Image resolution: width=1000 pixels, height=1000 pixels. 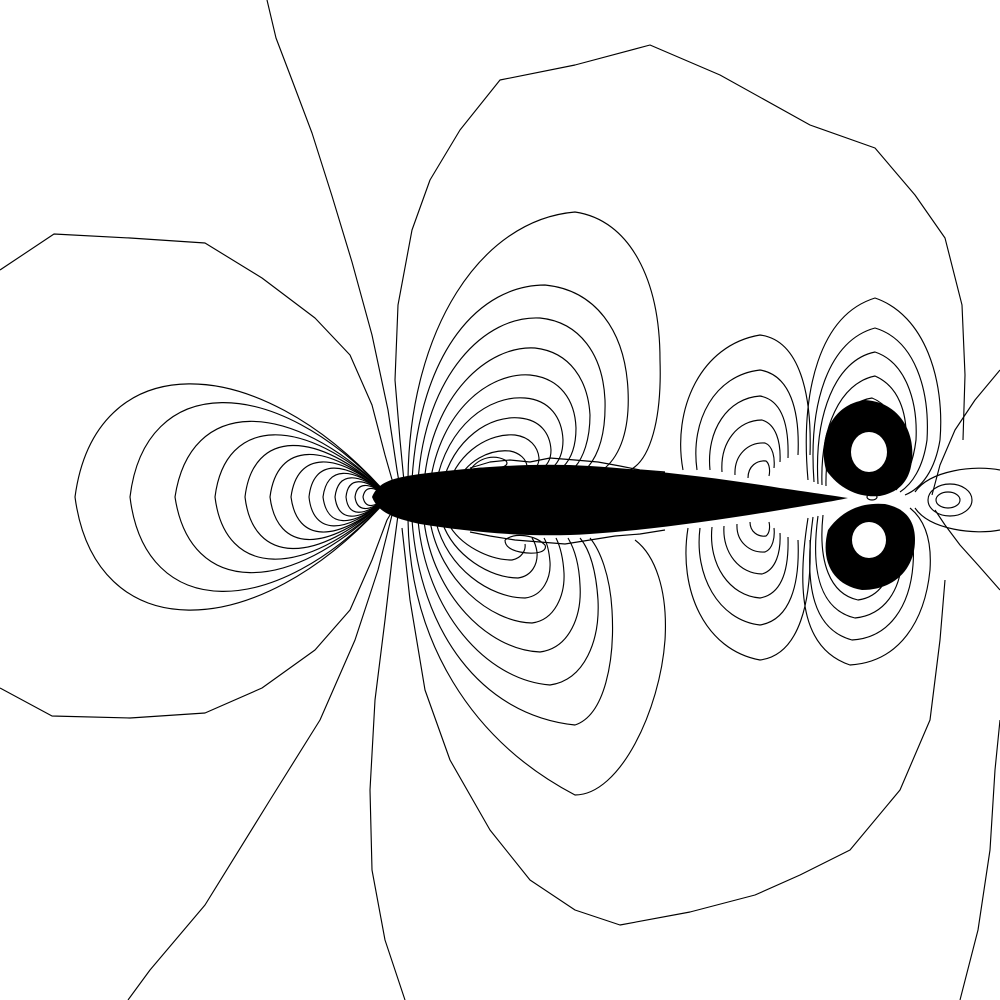 I want to click on aft-upper-lobes, so click(x=745, y=406).